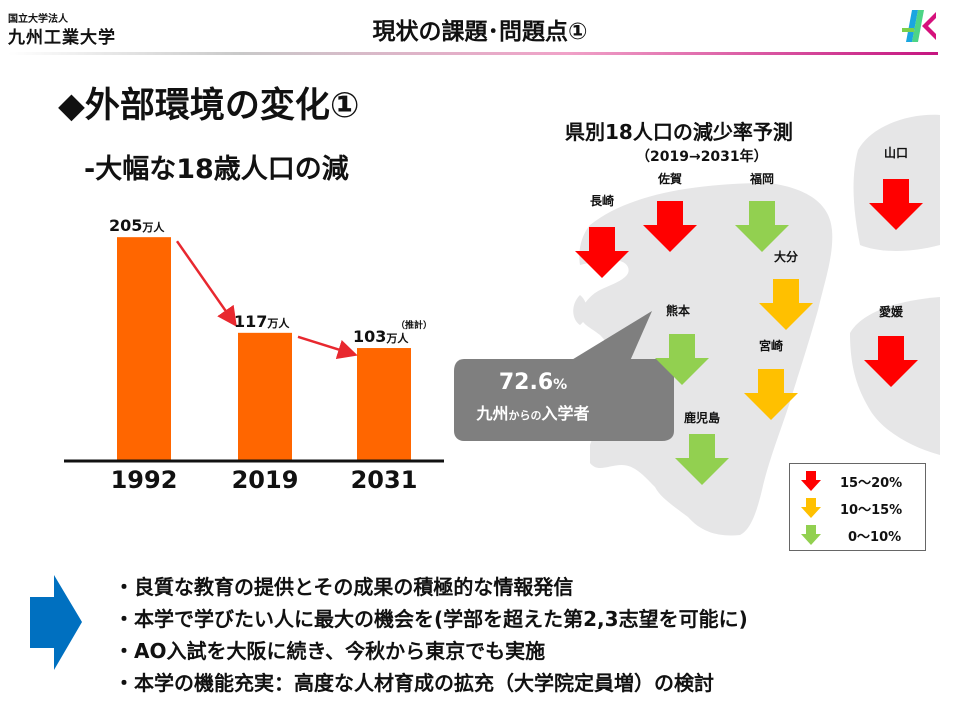  I want to click on main-heading: ◆外部環境の変化①, so click(209, 106).